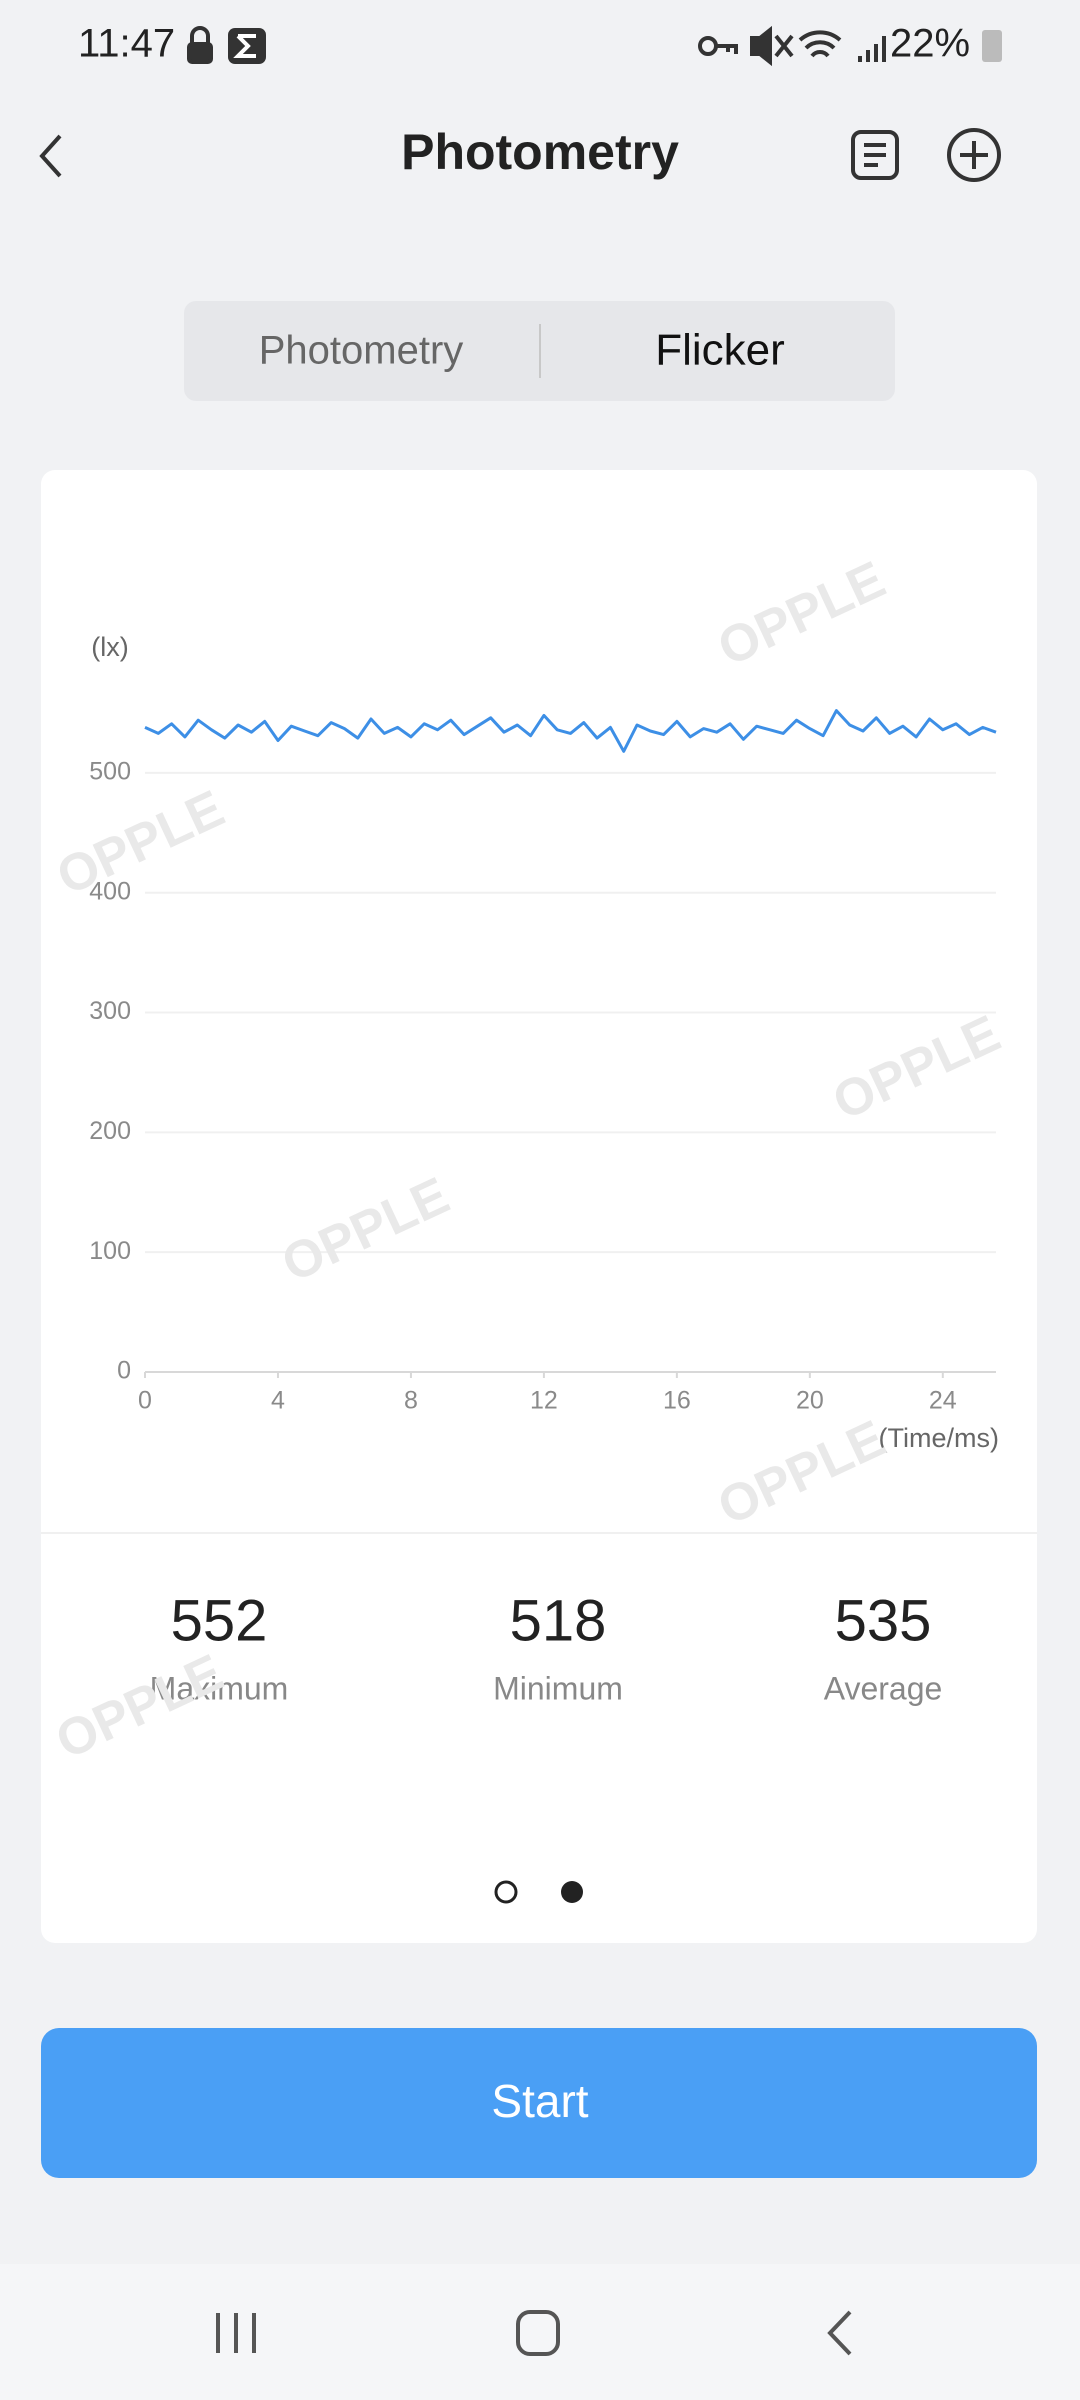 The image size is (1080, 2400). Describe the element at coordinates (558, 1620) in the screenshot. I see `stat-value: 518` at that location.